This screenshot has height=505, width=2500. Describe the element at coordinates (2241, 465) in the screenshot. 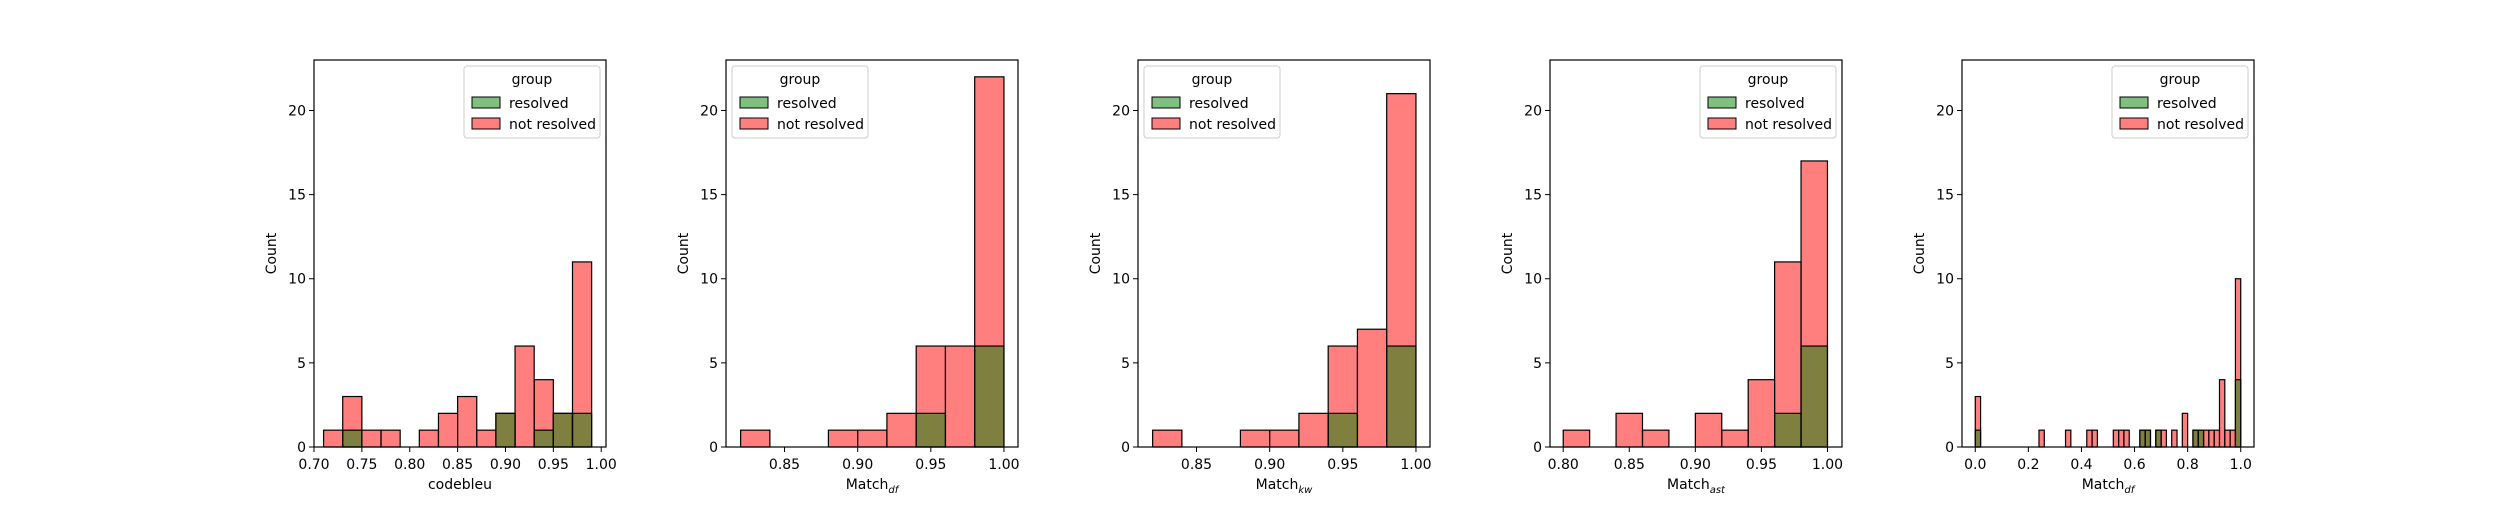

I see `x-tick-label: 1.0` at that location.